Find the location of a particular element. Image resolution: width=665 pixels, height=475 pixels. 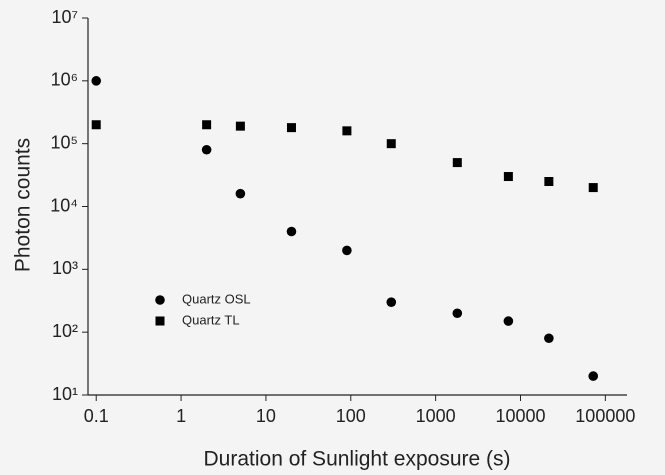

y-tick-label: 10¹ is located at coordinates (65, 394).